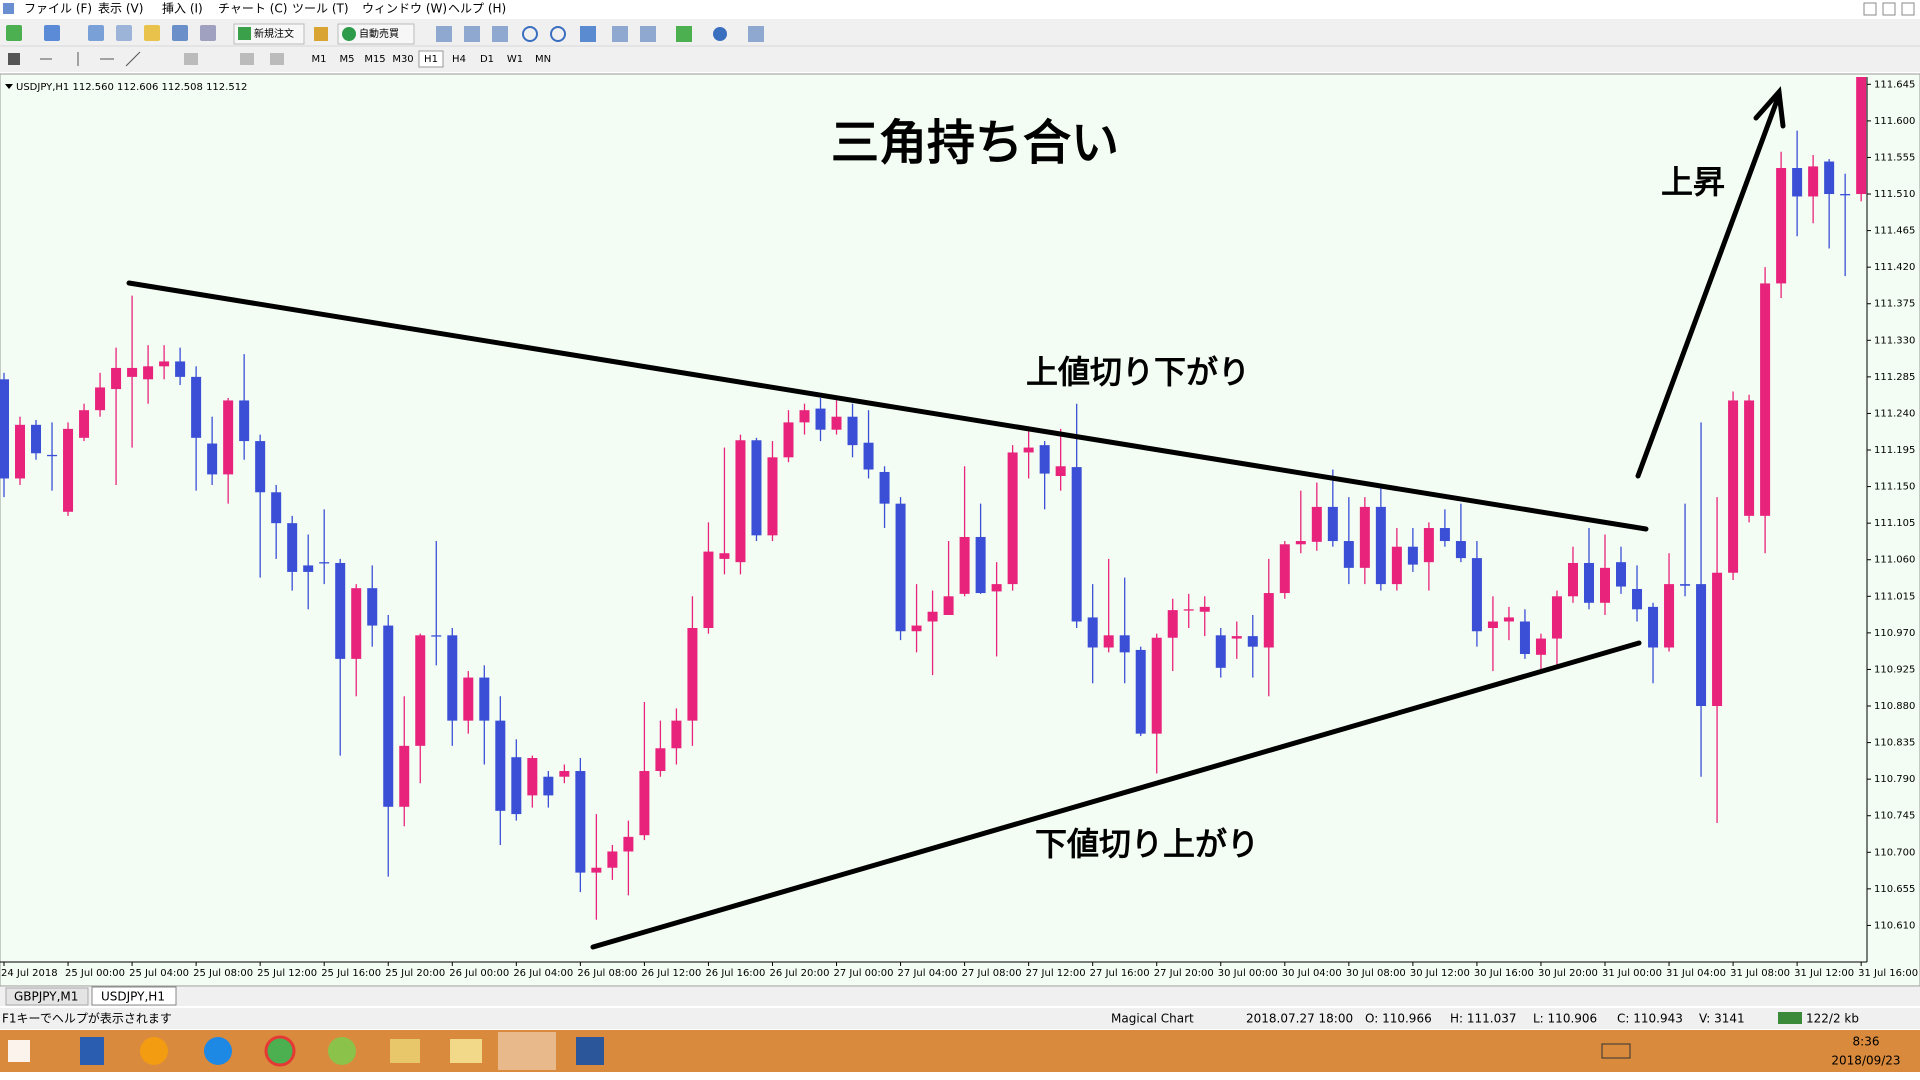 Image resolution: width=1920 pixels, height=1080 pixels. What do you see at coordinates (1398, 1019) in the screenshot?
I see `status-open: O: 110.966` at bounding box center [1398, 1019].